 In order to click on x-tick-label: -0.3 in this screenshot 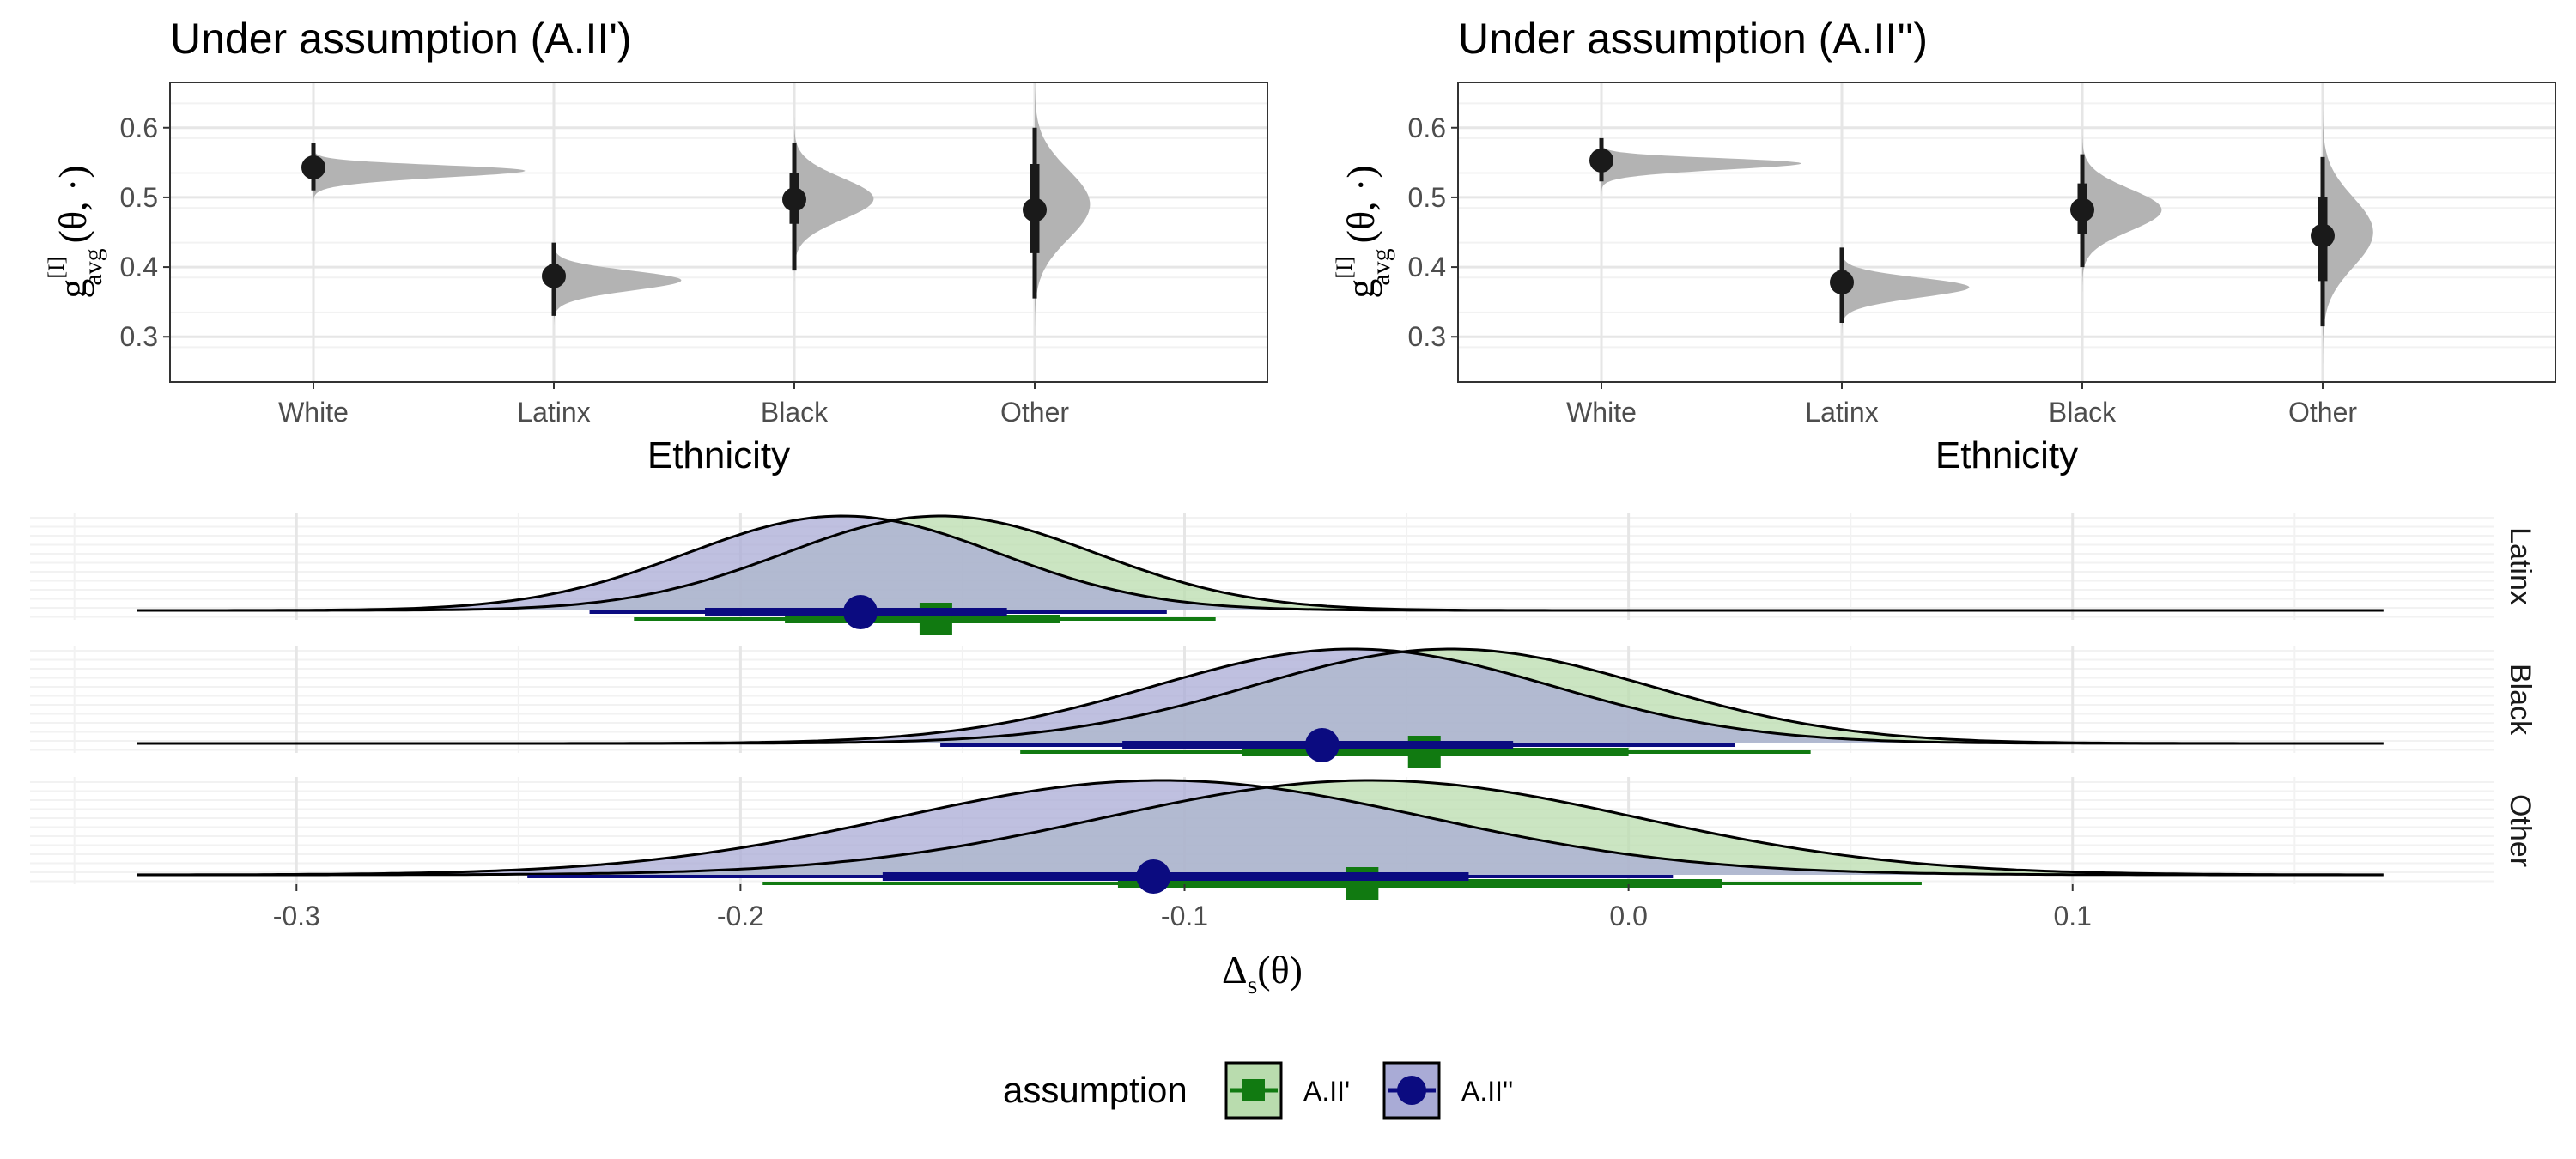, I will do `click(296, 916)`.